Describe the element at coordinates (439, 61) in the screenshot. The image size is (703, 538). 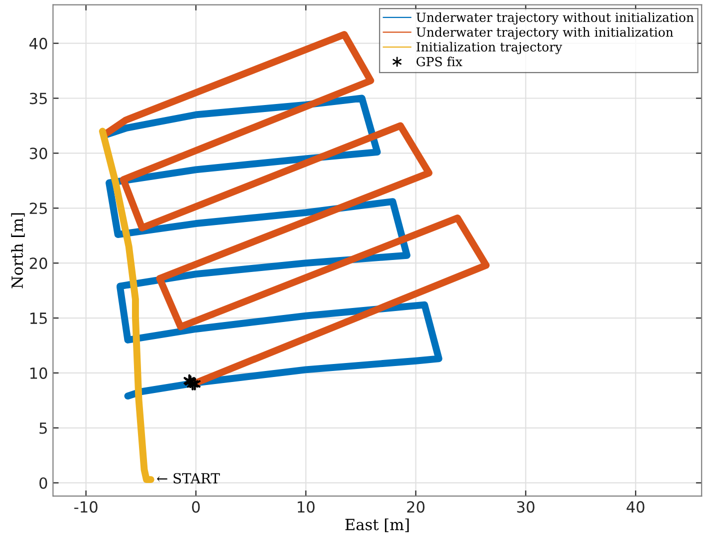
I see `legend-label: GPS fix` at that location.